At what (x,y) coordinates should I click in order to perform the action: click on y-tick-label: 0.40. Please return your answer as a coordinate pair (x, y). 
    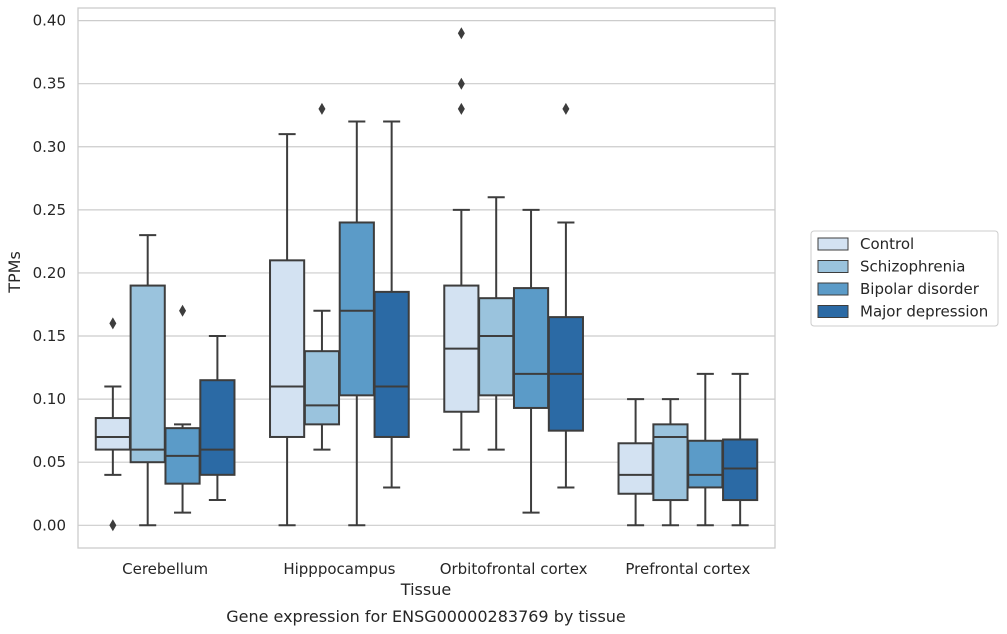
    Looking at the image, I should click on (49, 21).